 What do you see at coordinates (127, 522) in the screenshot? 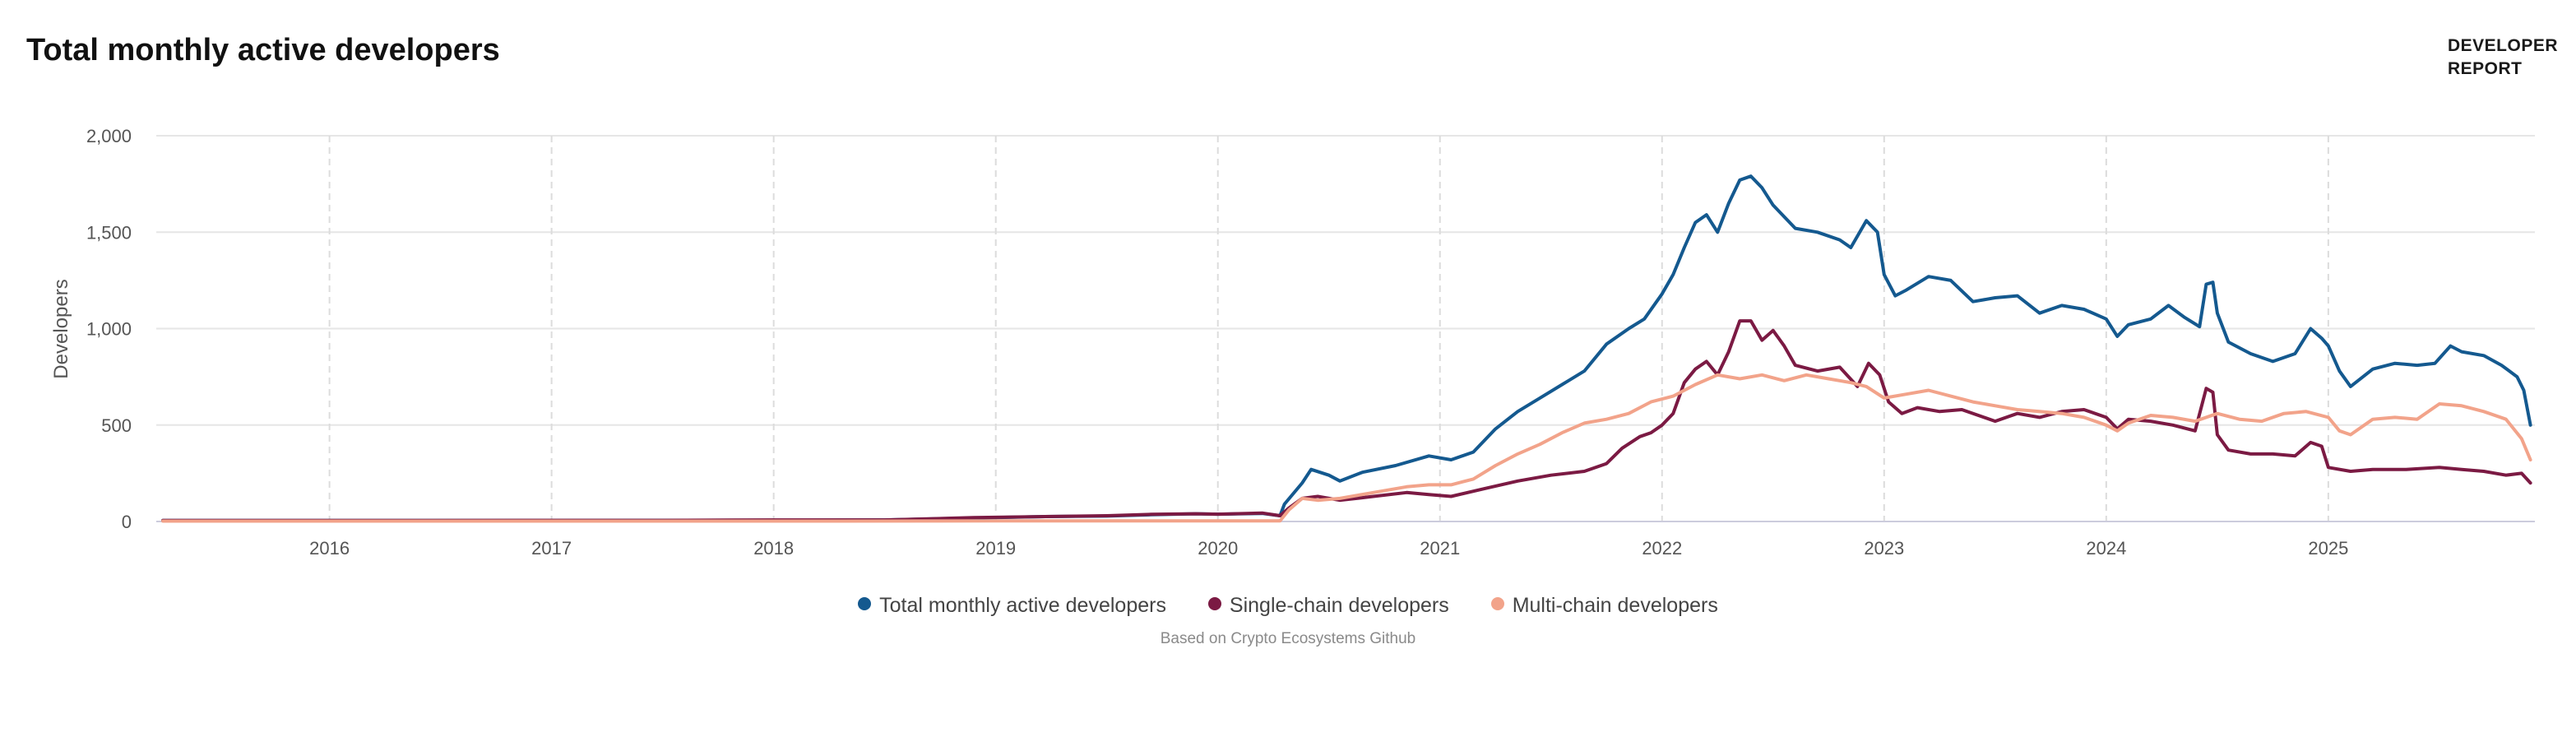
I see `y-tick-label: 0` at bounding box center [127, 522].